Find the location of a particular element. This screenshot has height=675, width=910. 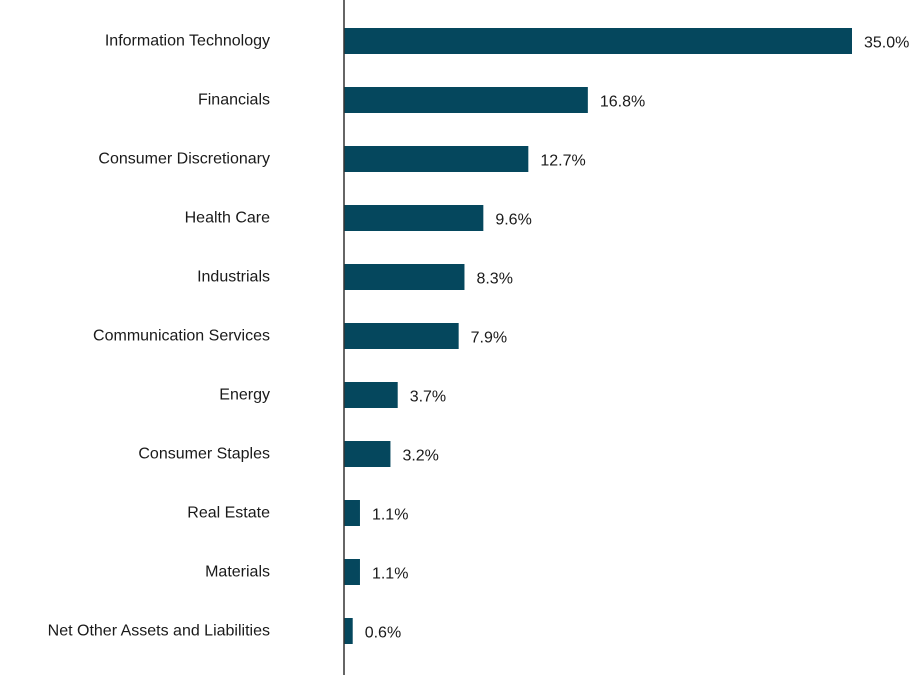

bar-materials is located at coordinates (352, 572).